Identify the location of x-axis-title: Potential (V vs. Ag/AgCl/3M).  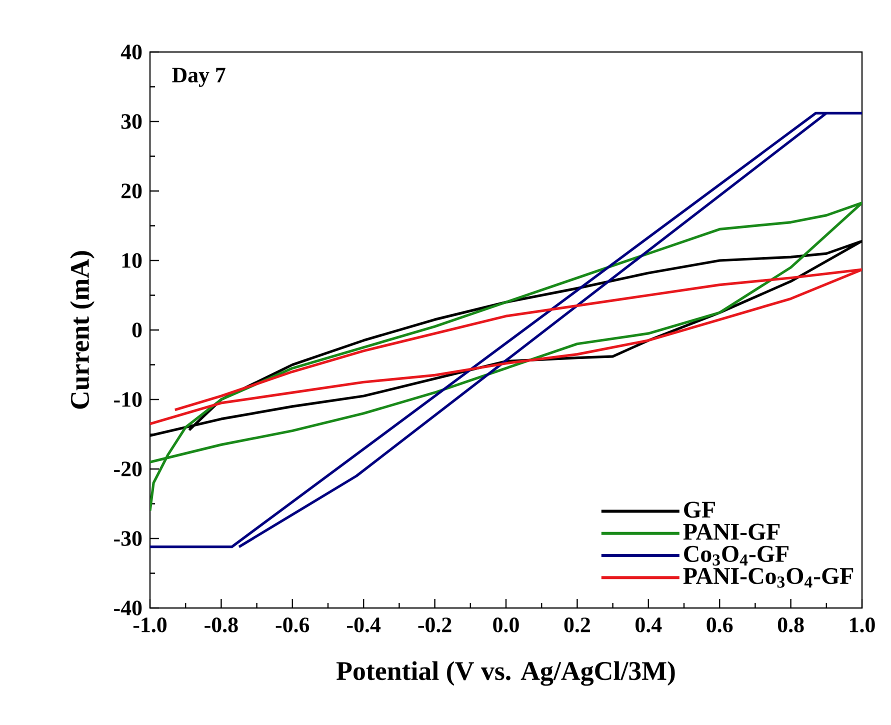
(505, 673).